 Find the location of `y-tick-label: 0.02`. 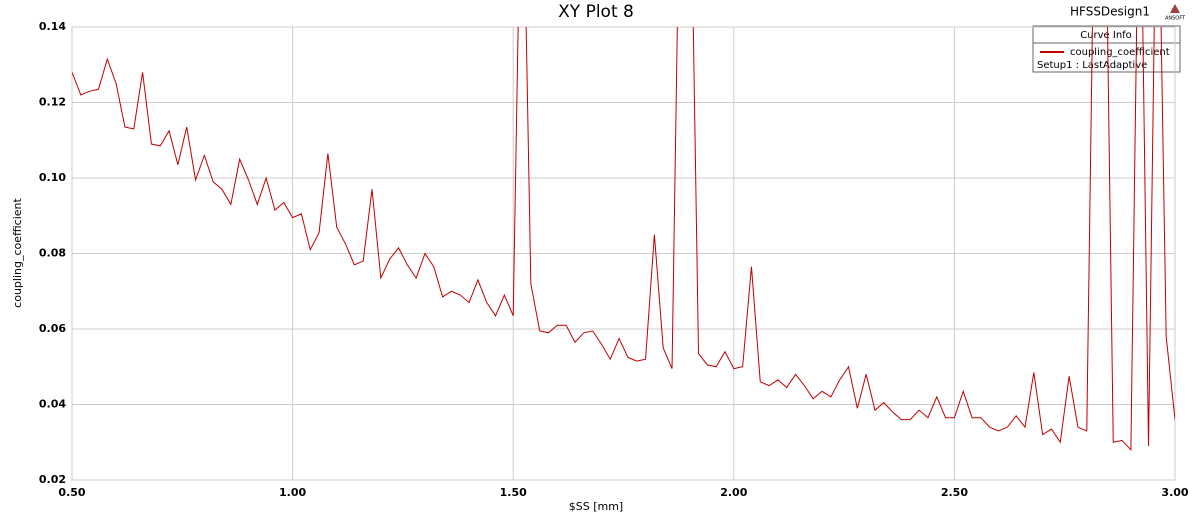

y-tick-label: 0.02 is located at coordinates (52, 479).